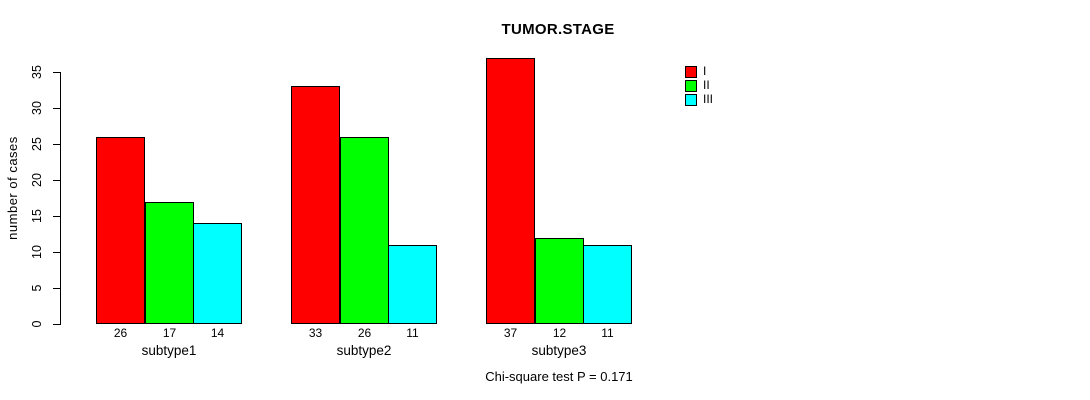 The width and height of the screenshot is (1090, 400). I want to click on bar-subtype3-II, so click(559, 281).